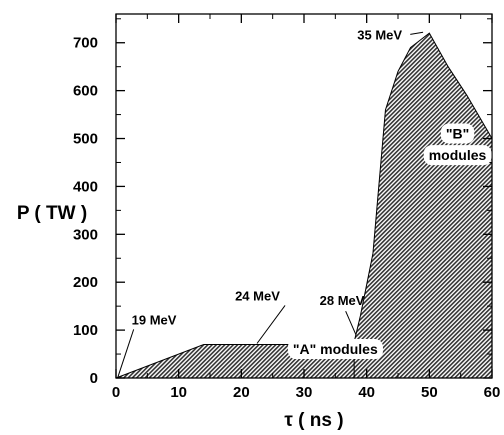 This screenshot has height=435, width=504. I want to click on y-tick-label-0: 0, so click(94, 378).